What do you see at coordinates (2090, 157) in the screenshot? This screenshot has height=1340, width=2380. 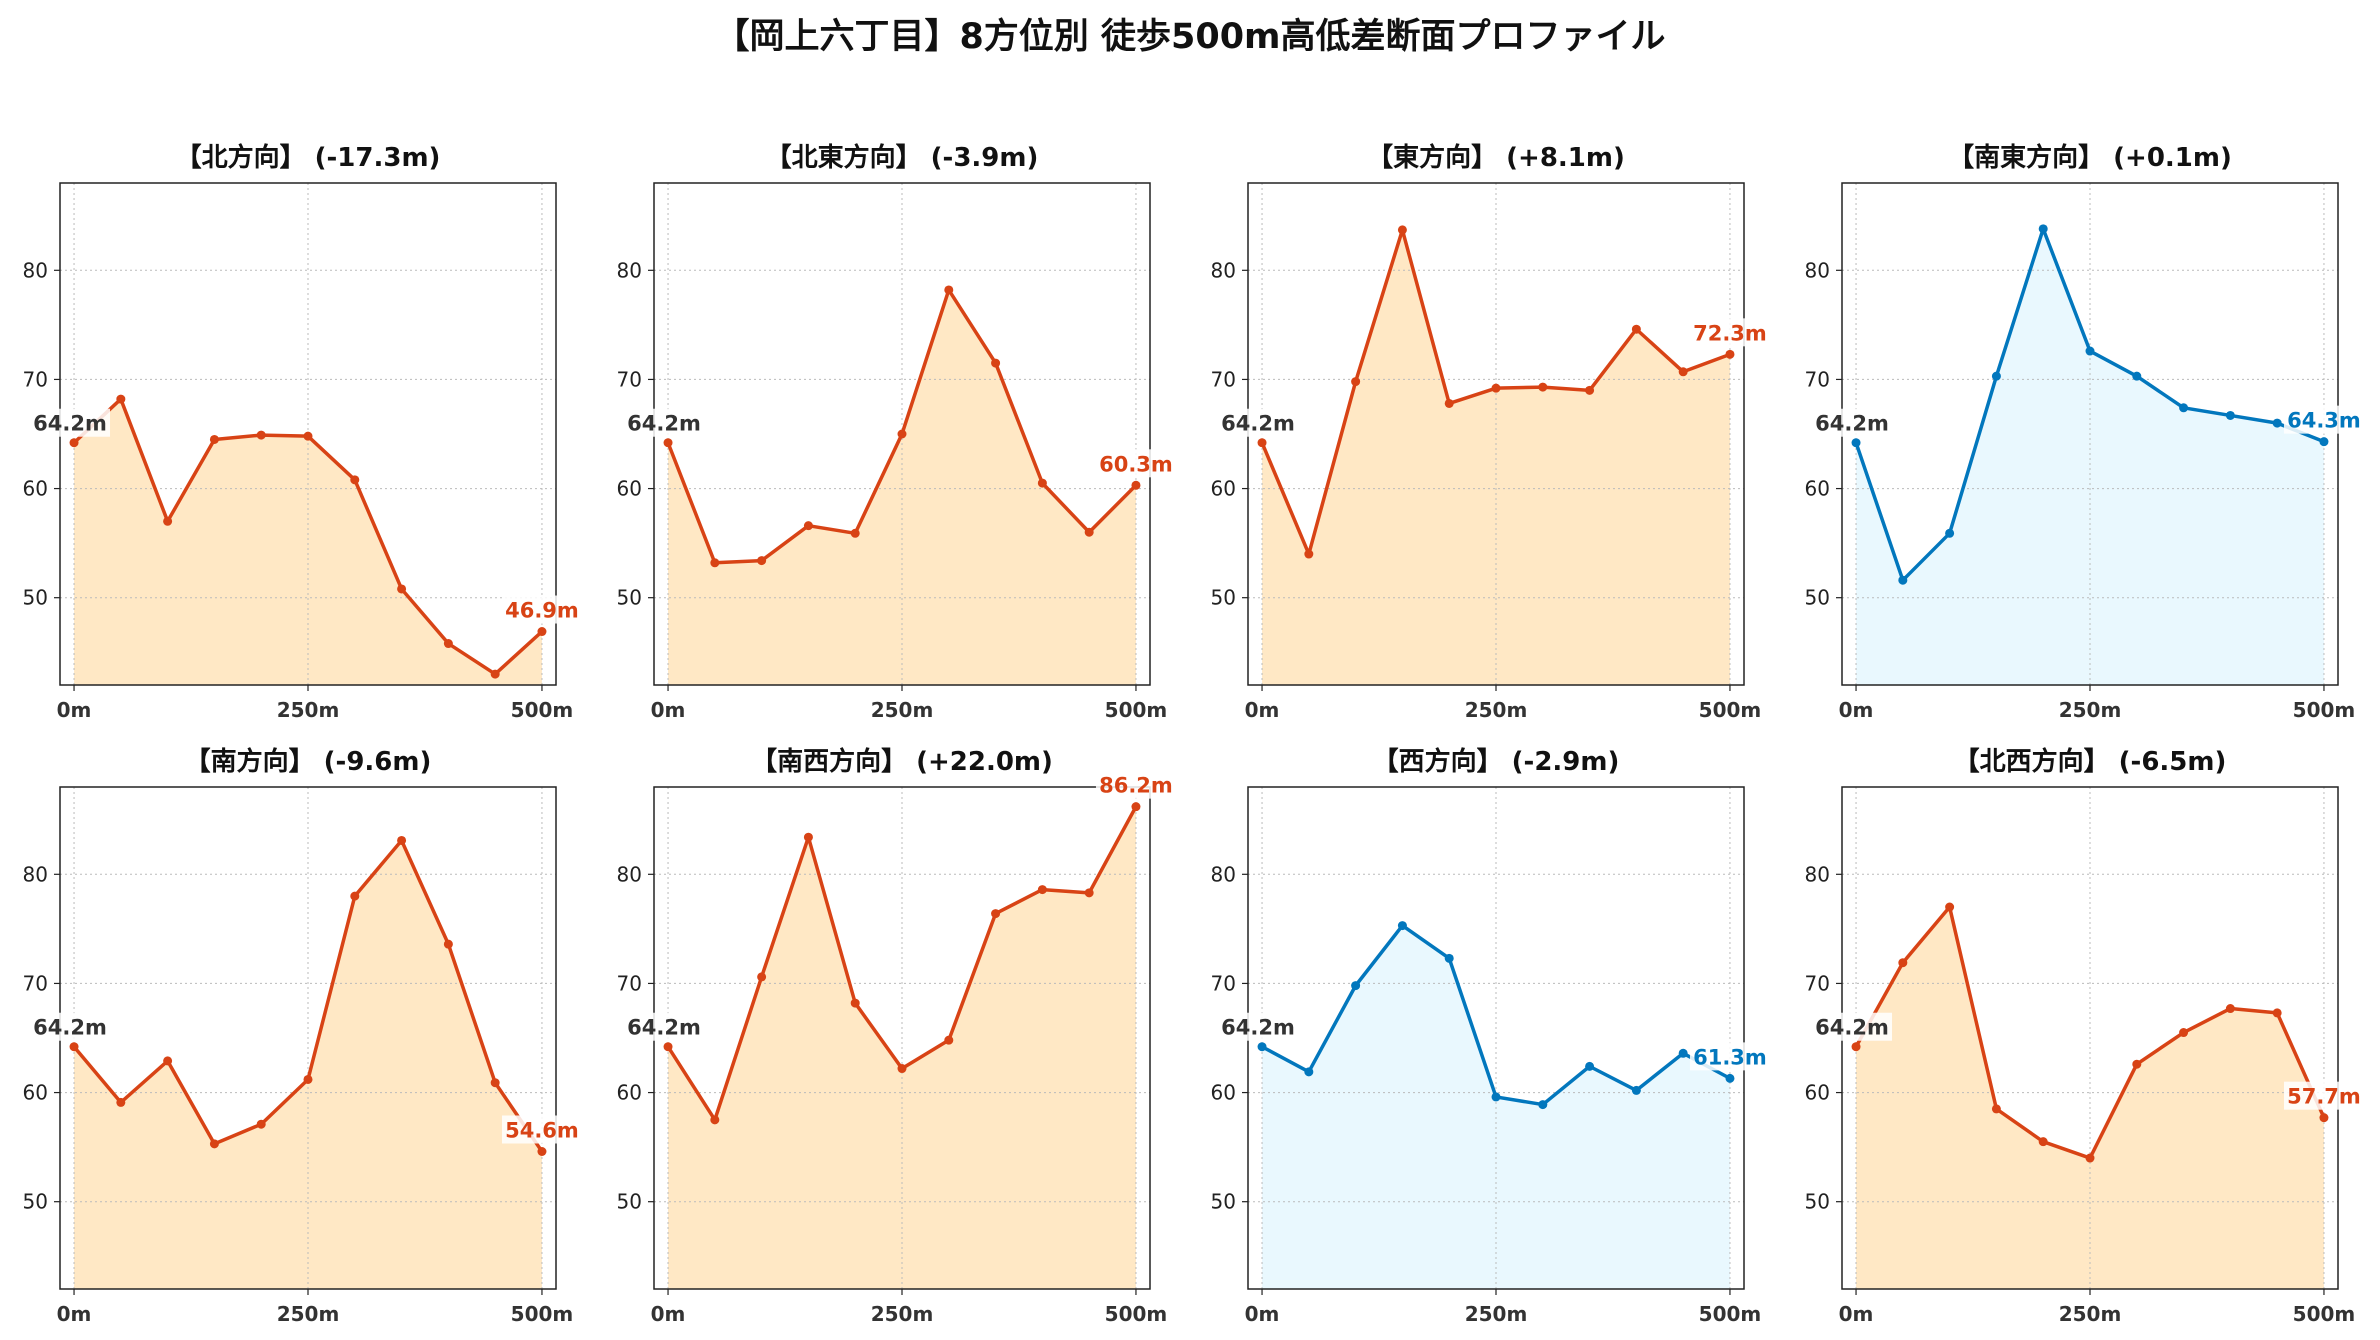 I see `panel-title: 【南東方向】 (+0.1m)` at bounding box center [2090, 157].